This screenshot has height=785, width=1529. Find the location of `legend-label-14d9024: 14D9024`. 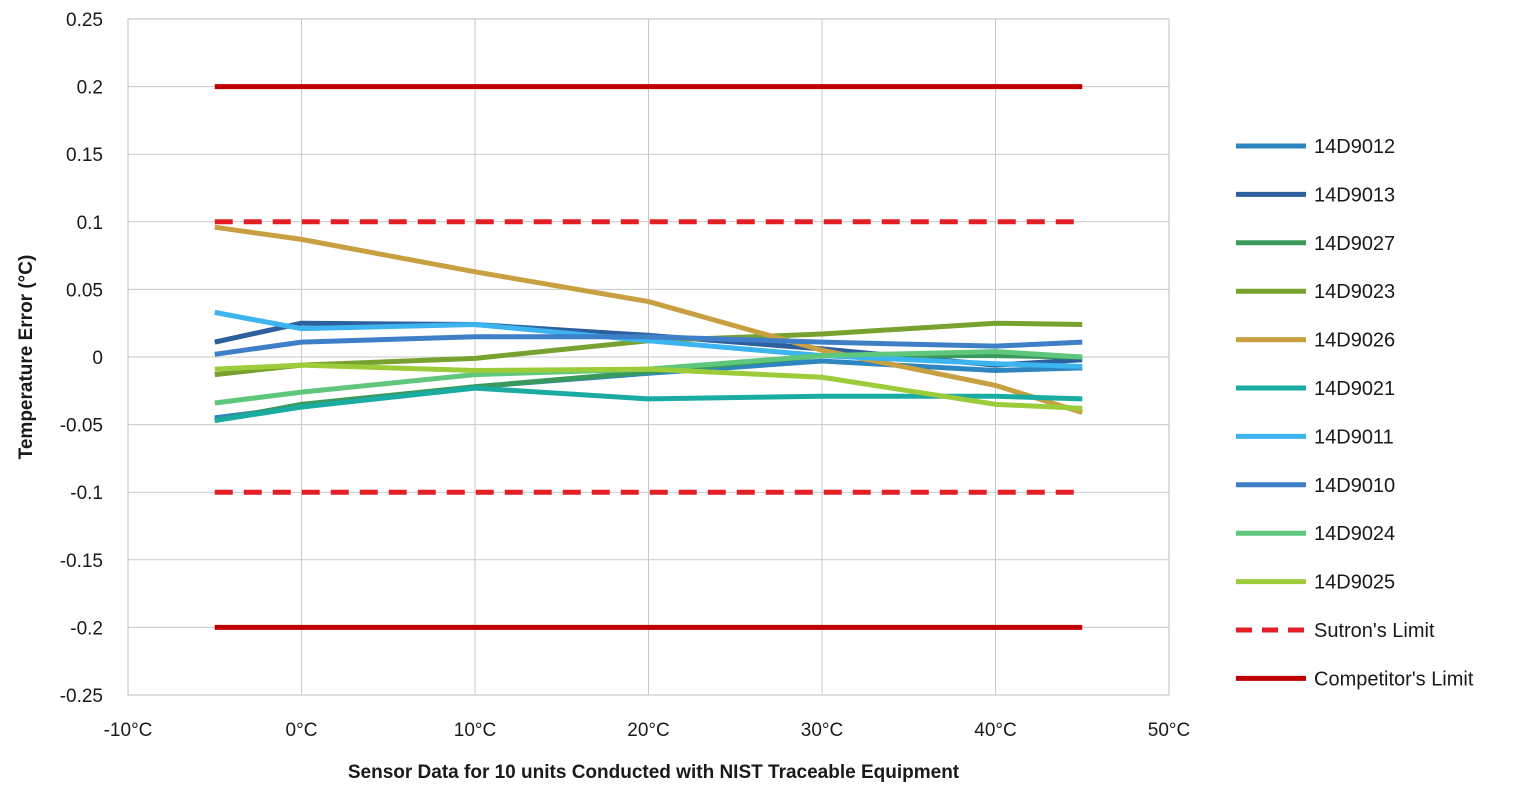

legend-label-14d9024: 14D9024 is located at coordinates (1354, 534).